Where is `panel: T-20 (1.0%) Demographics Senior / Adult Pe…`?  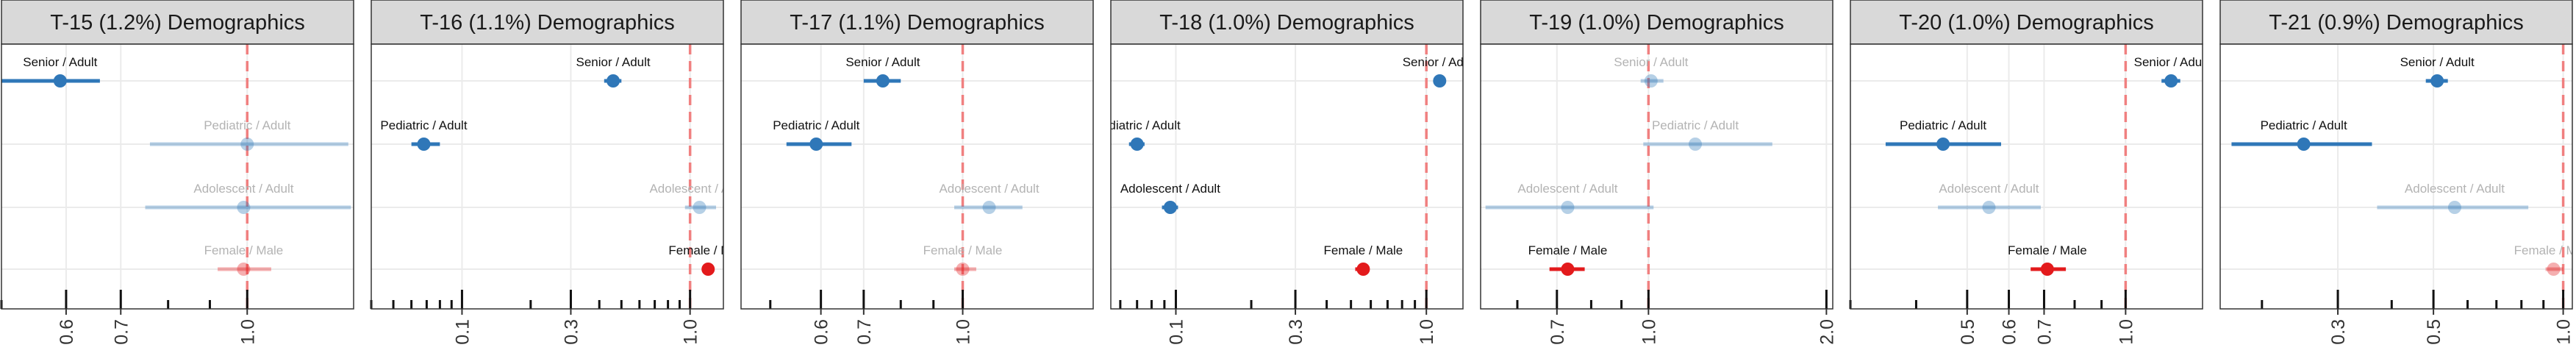 panel: T-20 (1.0%) Demographics Senior / Adult Pe… is located at coordinates (2026, 173).